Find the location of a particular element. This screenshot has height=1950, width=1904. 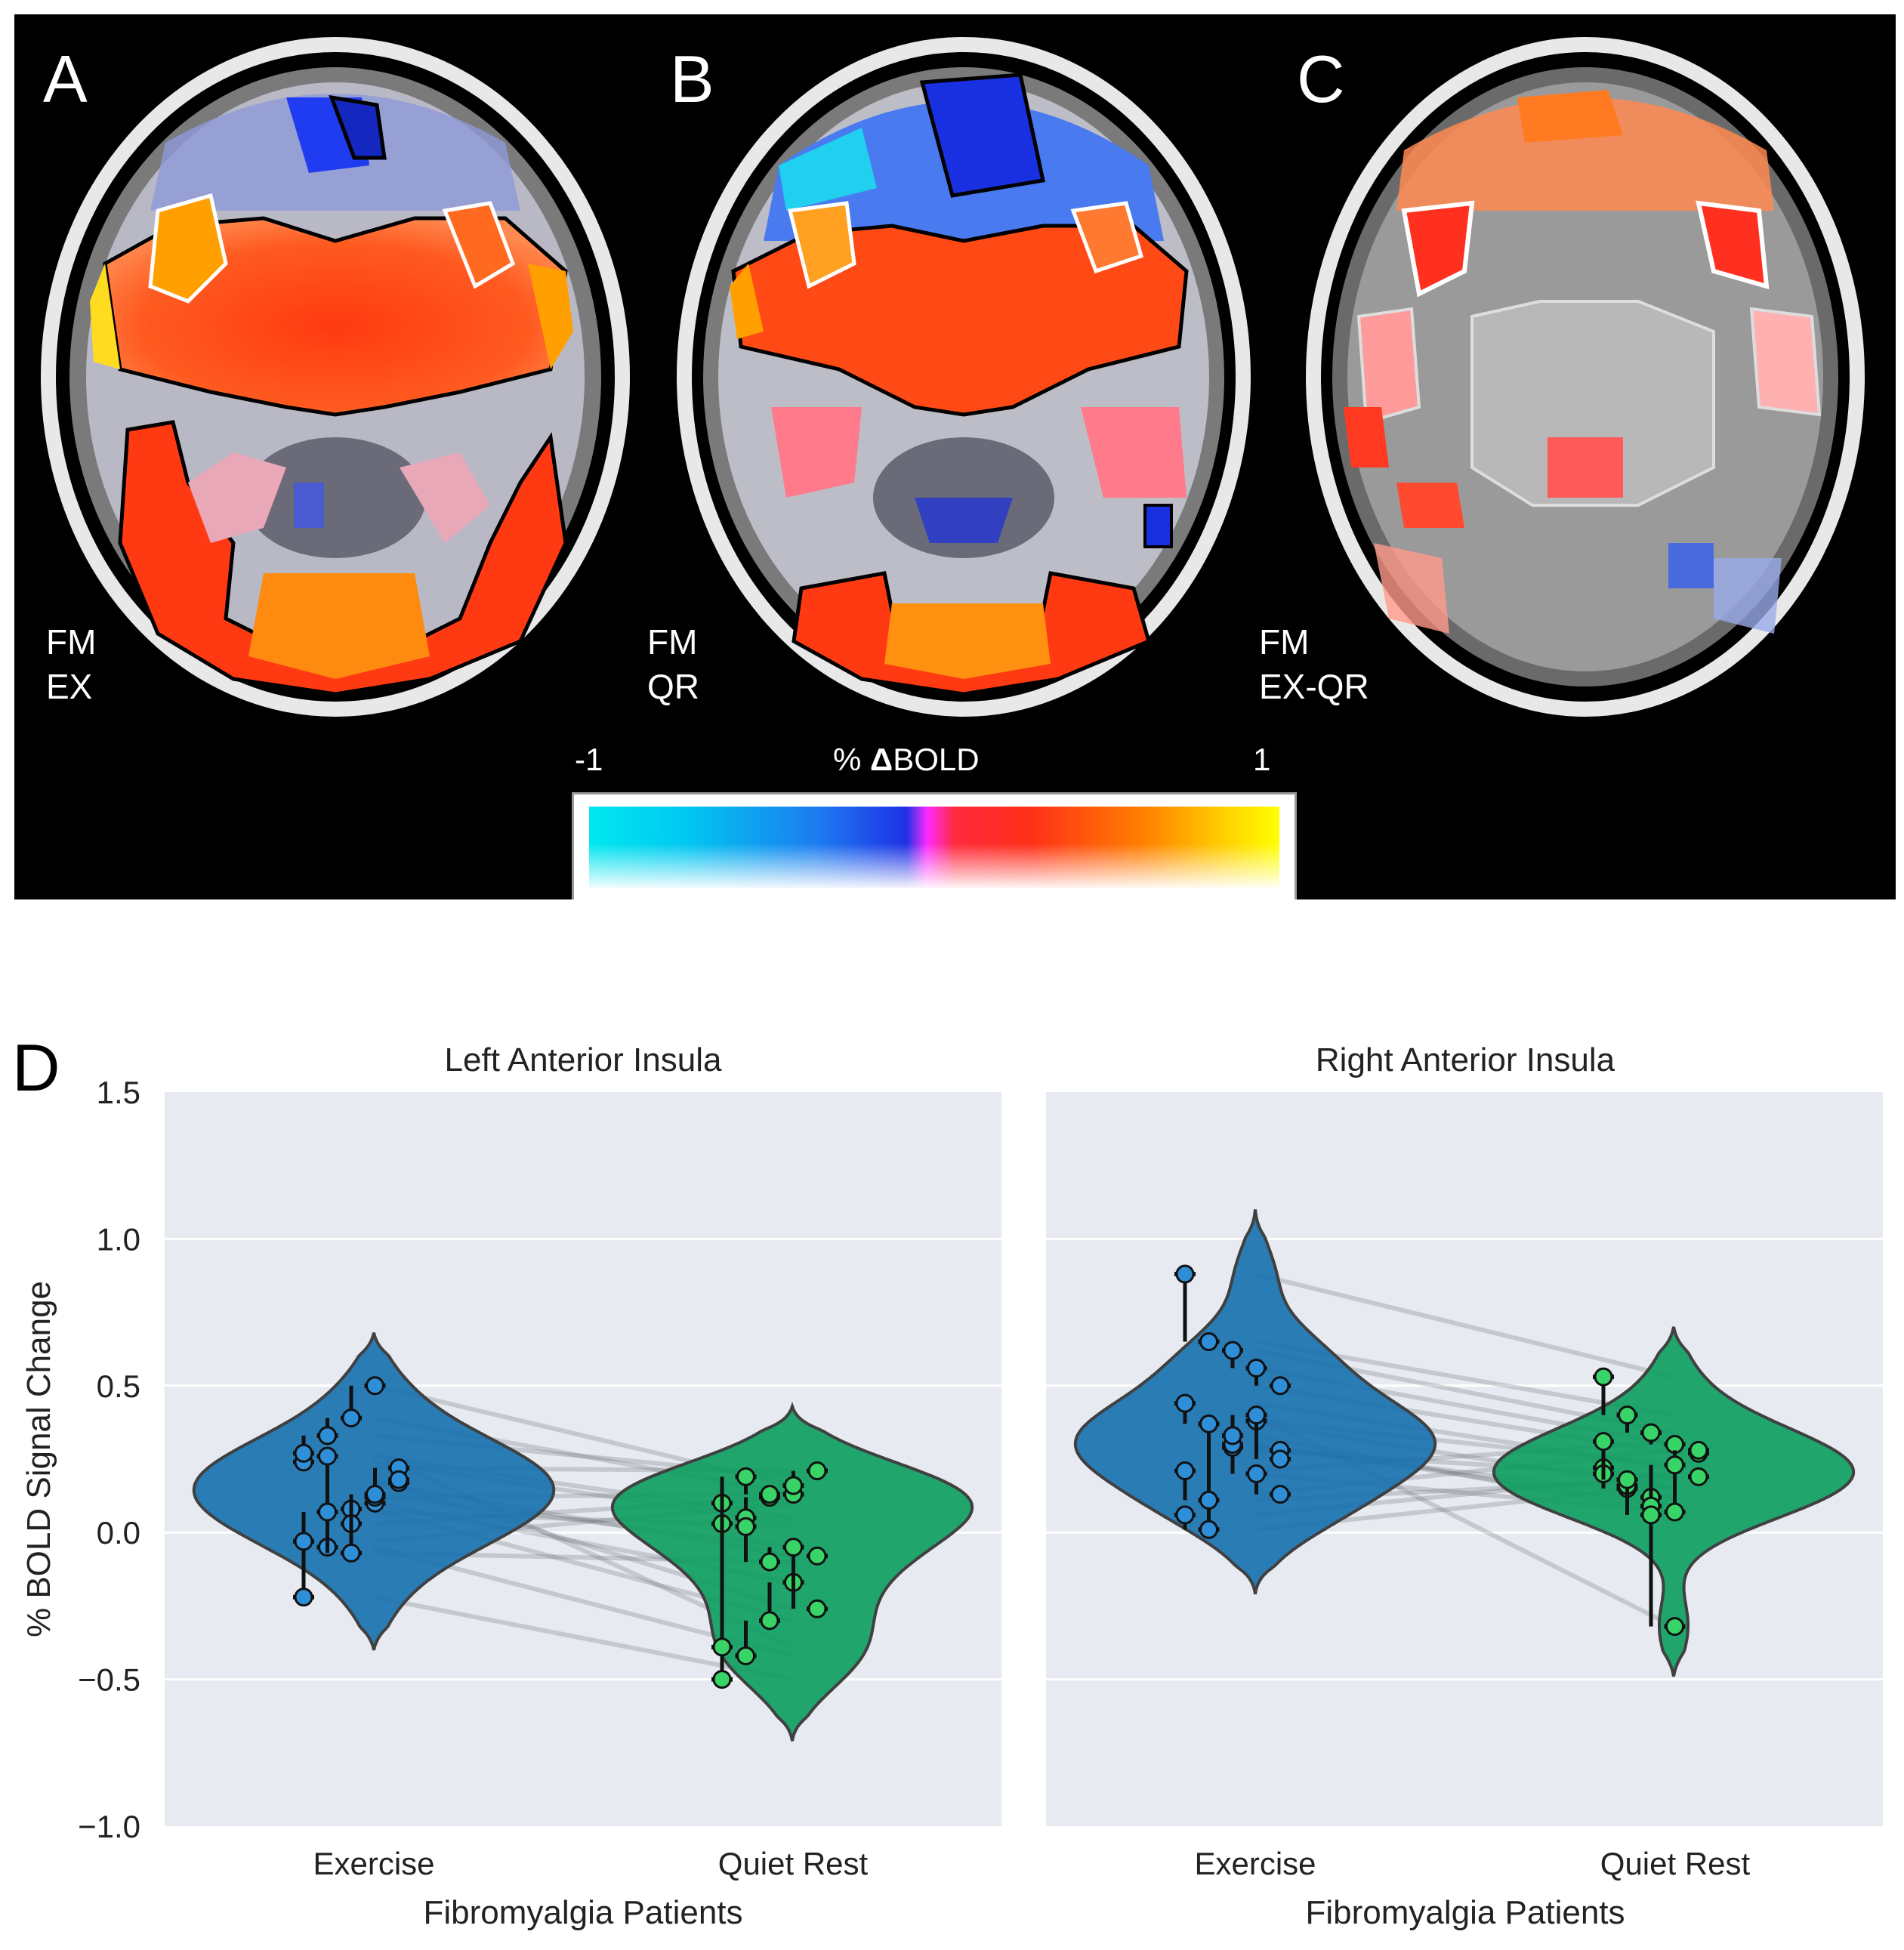

xtick-label-exercise-right: Exercise is located at coordinates (1255, 1863).